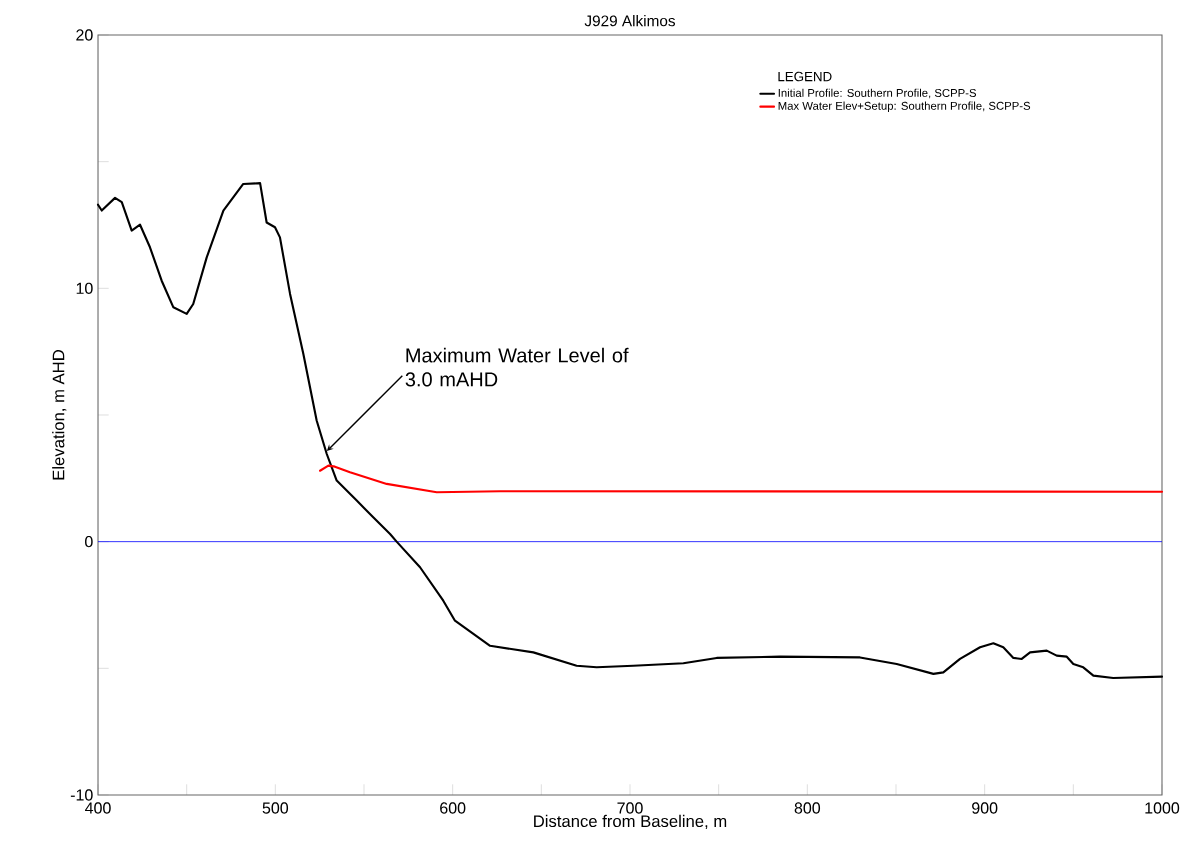 The height and width of the screenshot is (863, 1195). What do you see at coordinates (453, 808) in the screenshot?
I see `x-tick-label: 600` at bounding box center [453, 808].